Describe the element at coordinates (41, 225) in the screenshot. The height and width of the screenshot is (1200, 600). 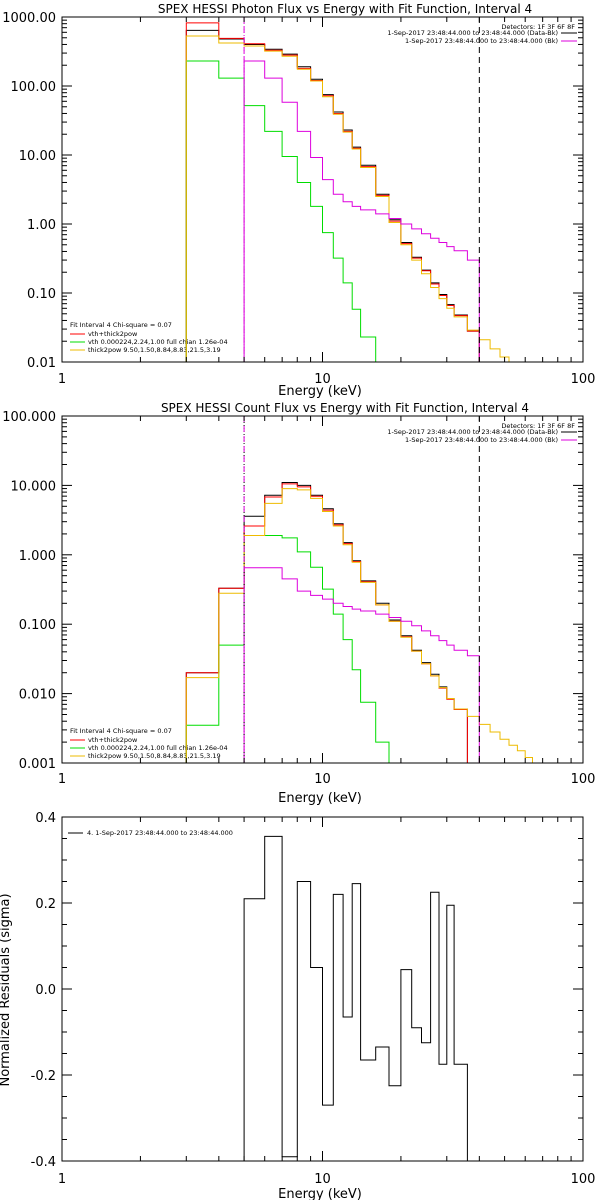
I see `y-tick-label: 1.00` at that location.